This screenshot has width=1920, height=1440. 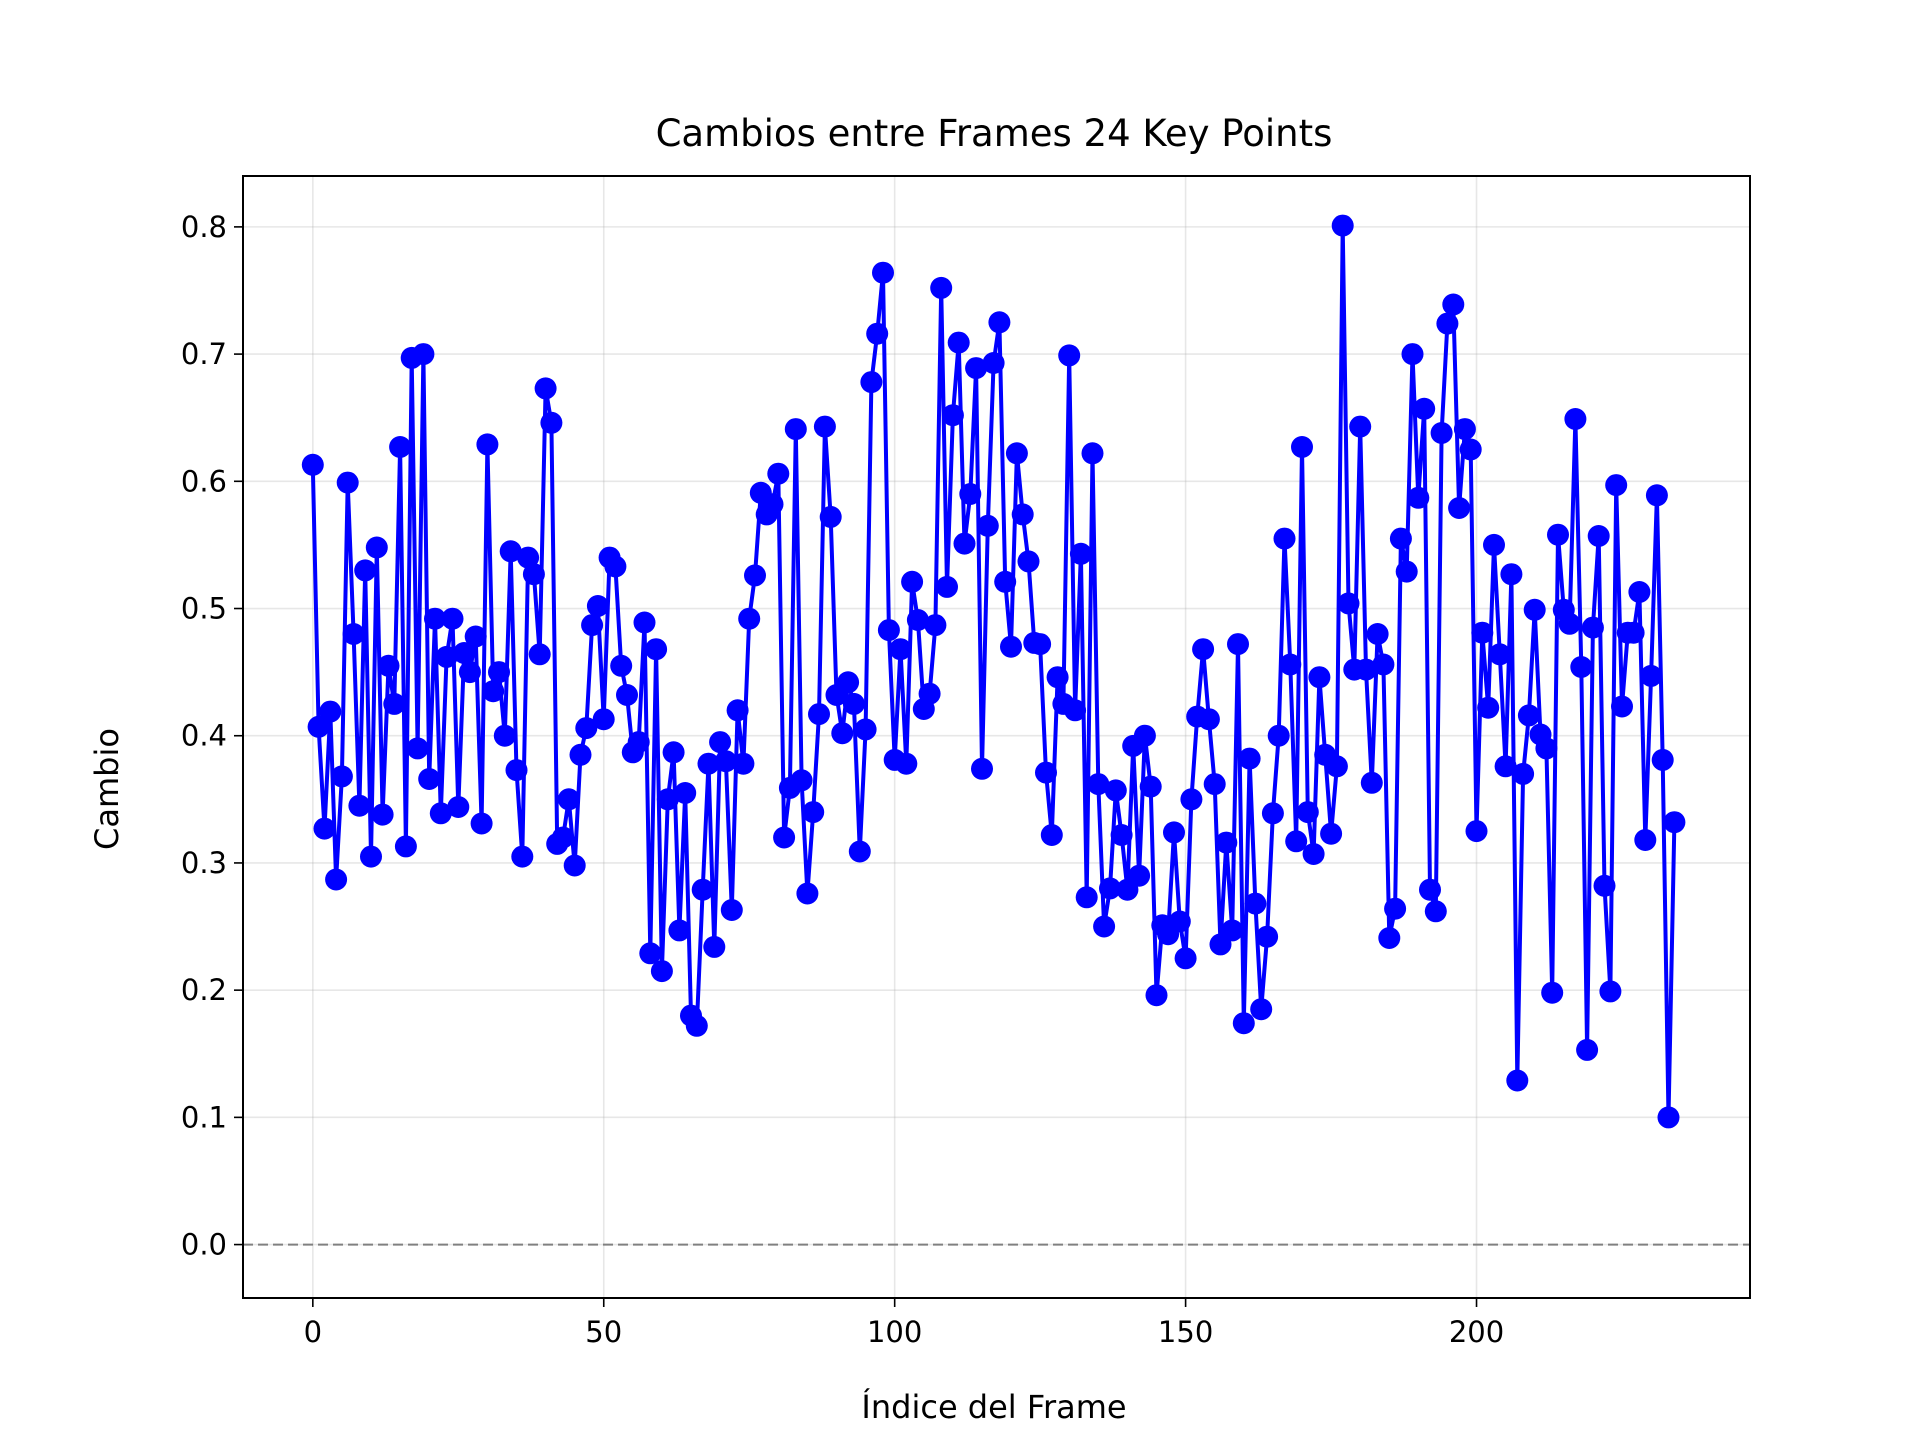 I want to click on y-tick-label: 0.5, so click(x=204, y=609).